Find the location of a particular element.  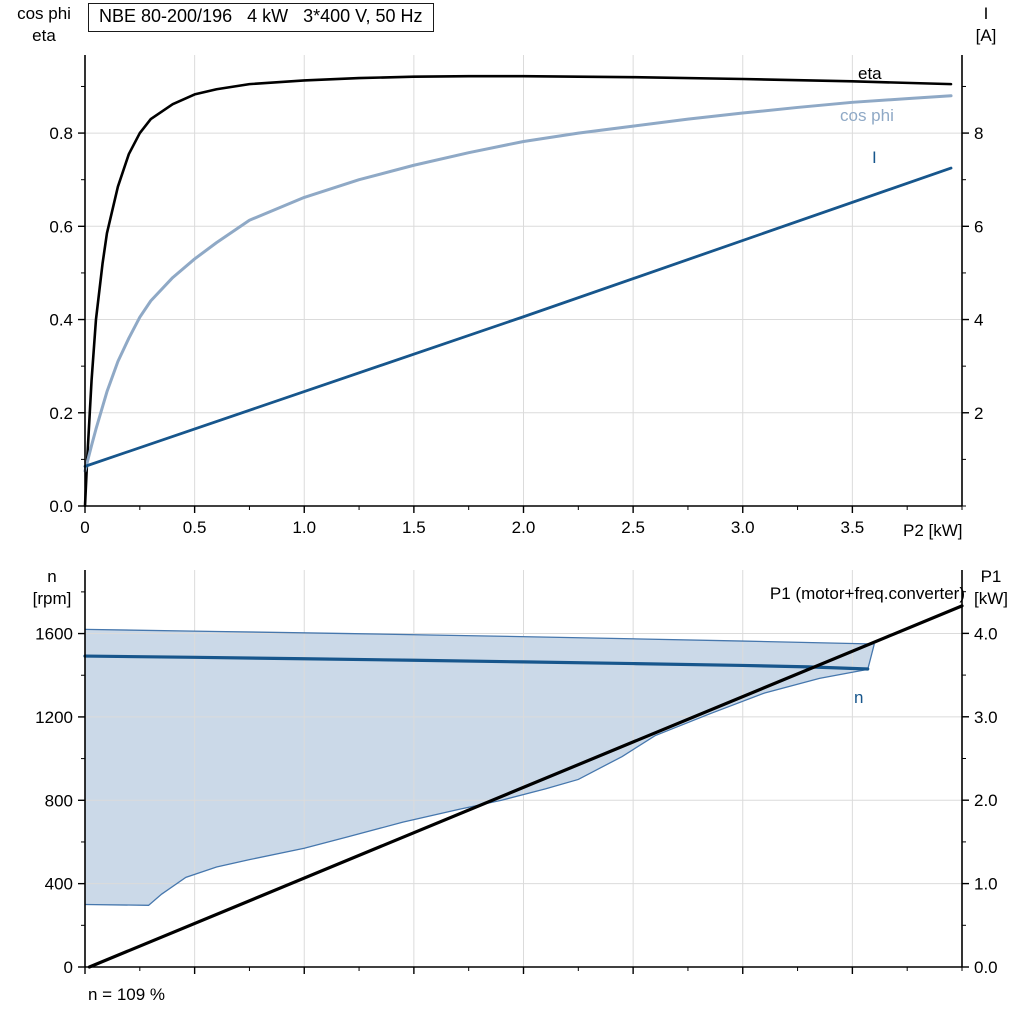

axis-label-p1: P1 is located at coordinates (991, 576).